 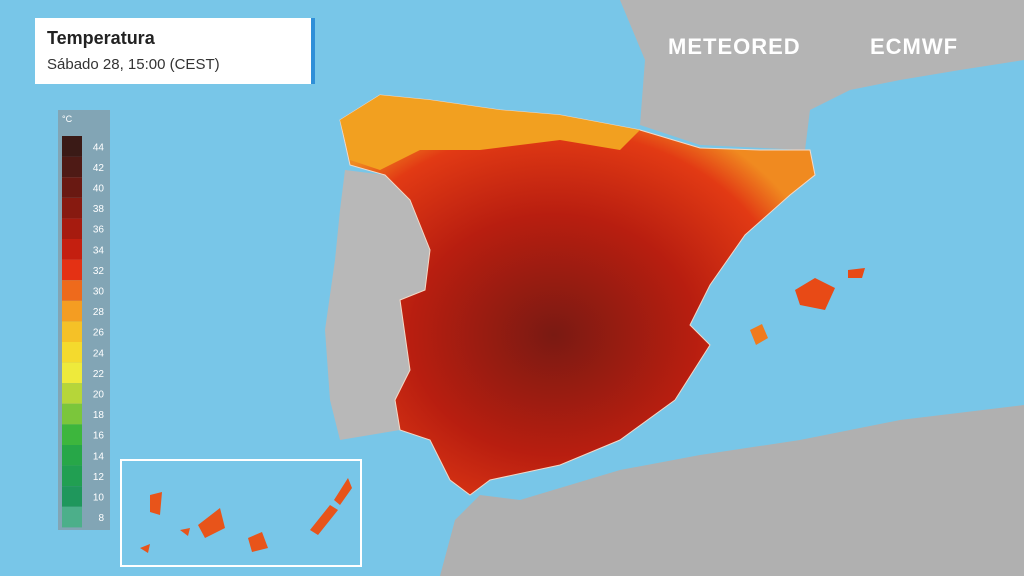 What do you see at coordinates (99, 436) in the screenshot?
I see `legend-label: 16` at bounding box center [99, 436].